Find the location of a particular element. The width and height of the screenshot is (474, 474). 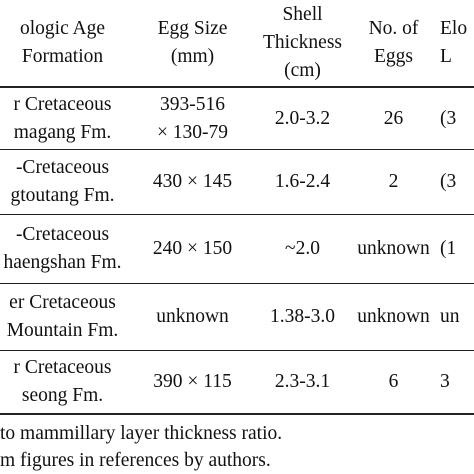

table-cell: 6 is located at coordinates (393, 381).